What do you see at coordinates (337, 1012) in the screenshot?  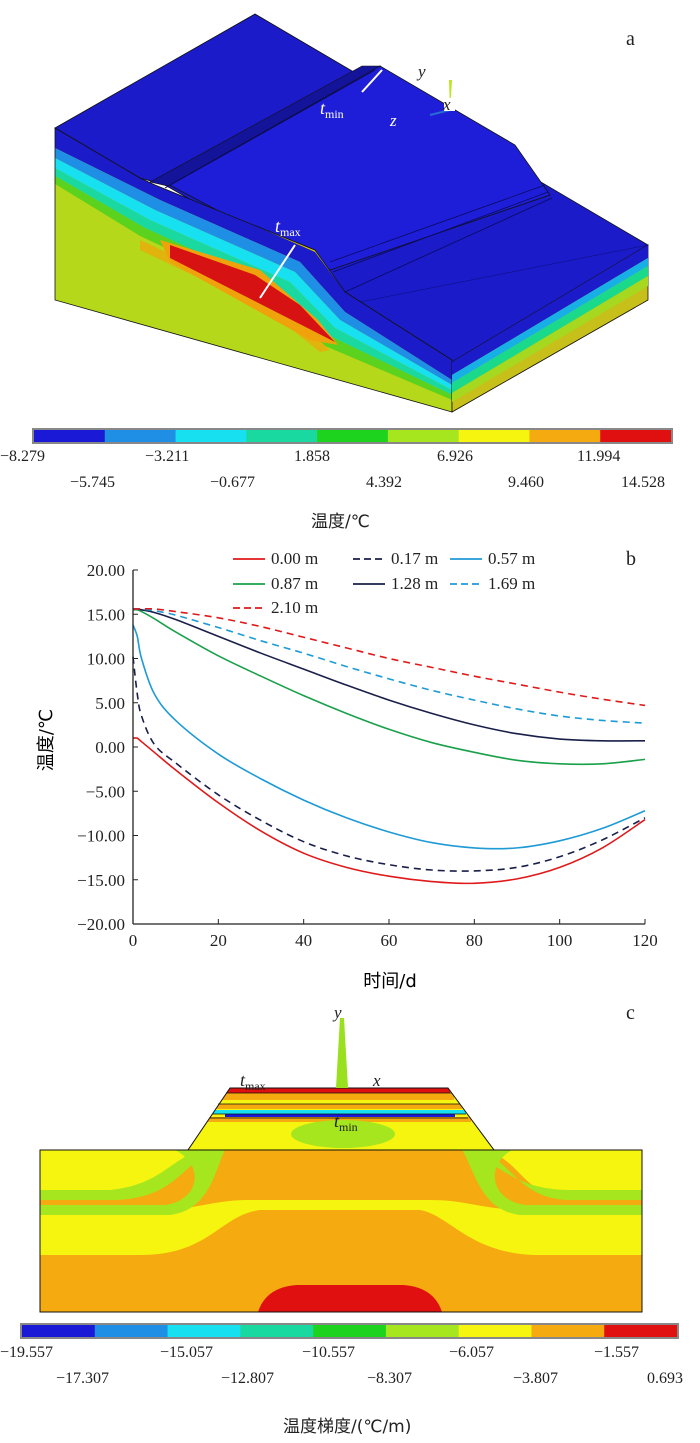 I see `section-axis-y: y` at bounding box center [337, 1012].